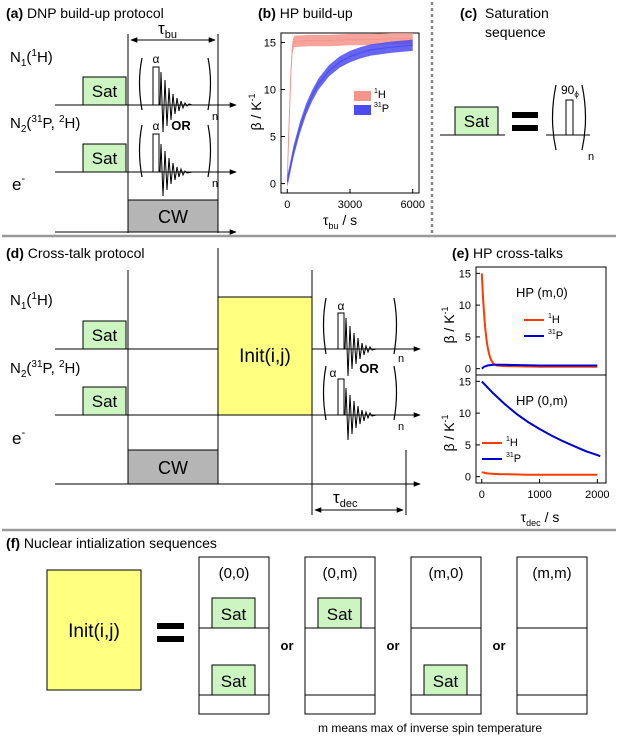 Image resolution: width=618 pixels, height=738 pixels. Describe the element at coordinates (45, 369) in the screenshot. I see `d-n2-label: N2(31P, 2H)` at that location.